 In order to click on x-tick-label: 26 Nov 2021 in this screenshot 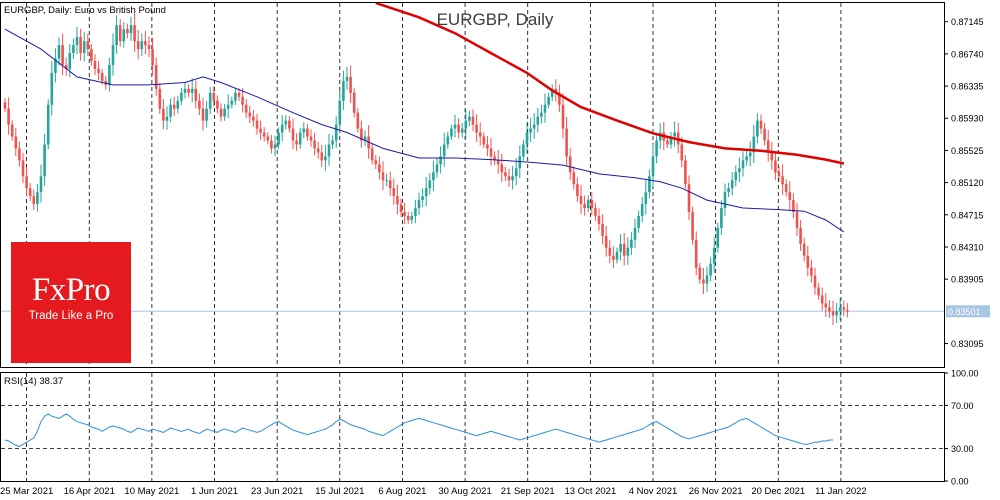, I will do `click(716, 491)`.